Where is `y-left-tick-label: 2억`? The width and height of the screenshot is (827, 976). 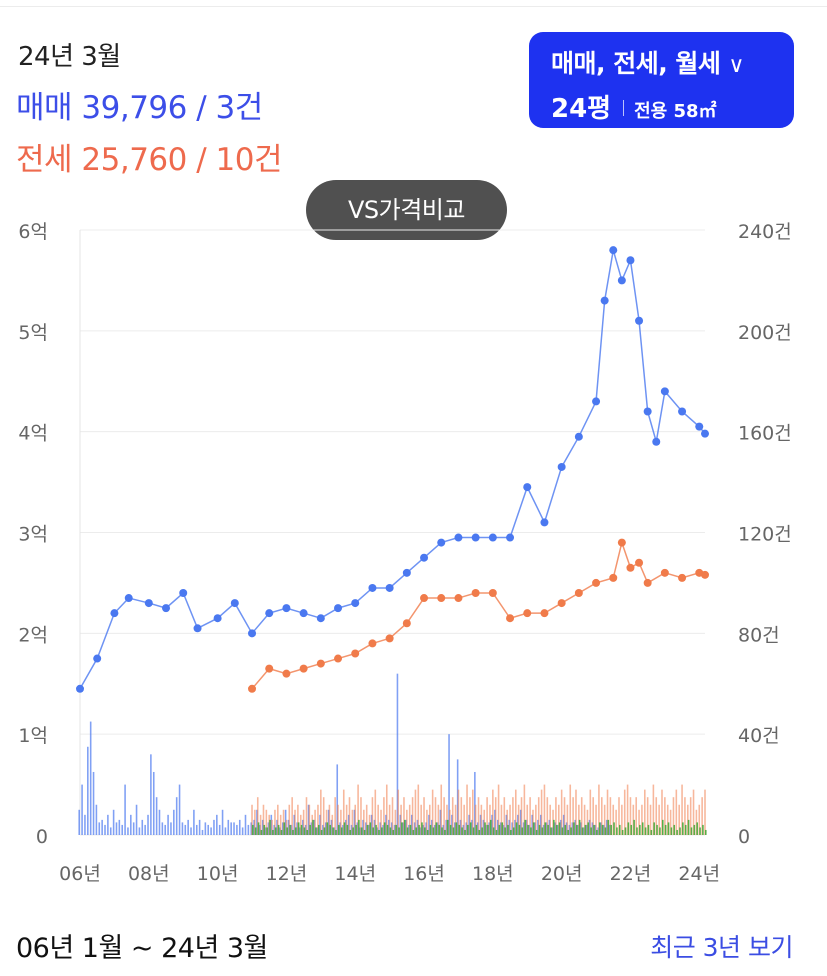 y-left-tick-label: 2억 is located at coordinates (33, 635).